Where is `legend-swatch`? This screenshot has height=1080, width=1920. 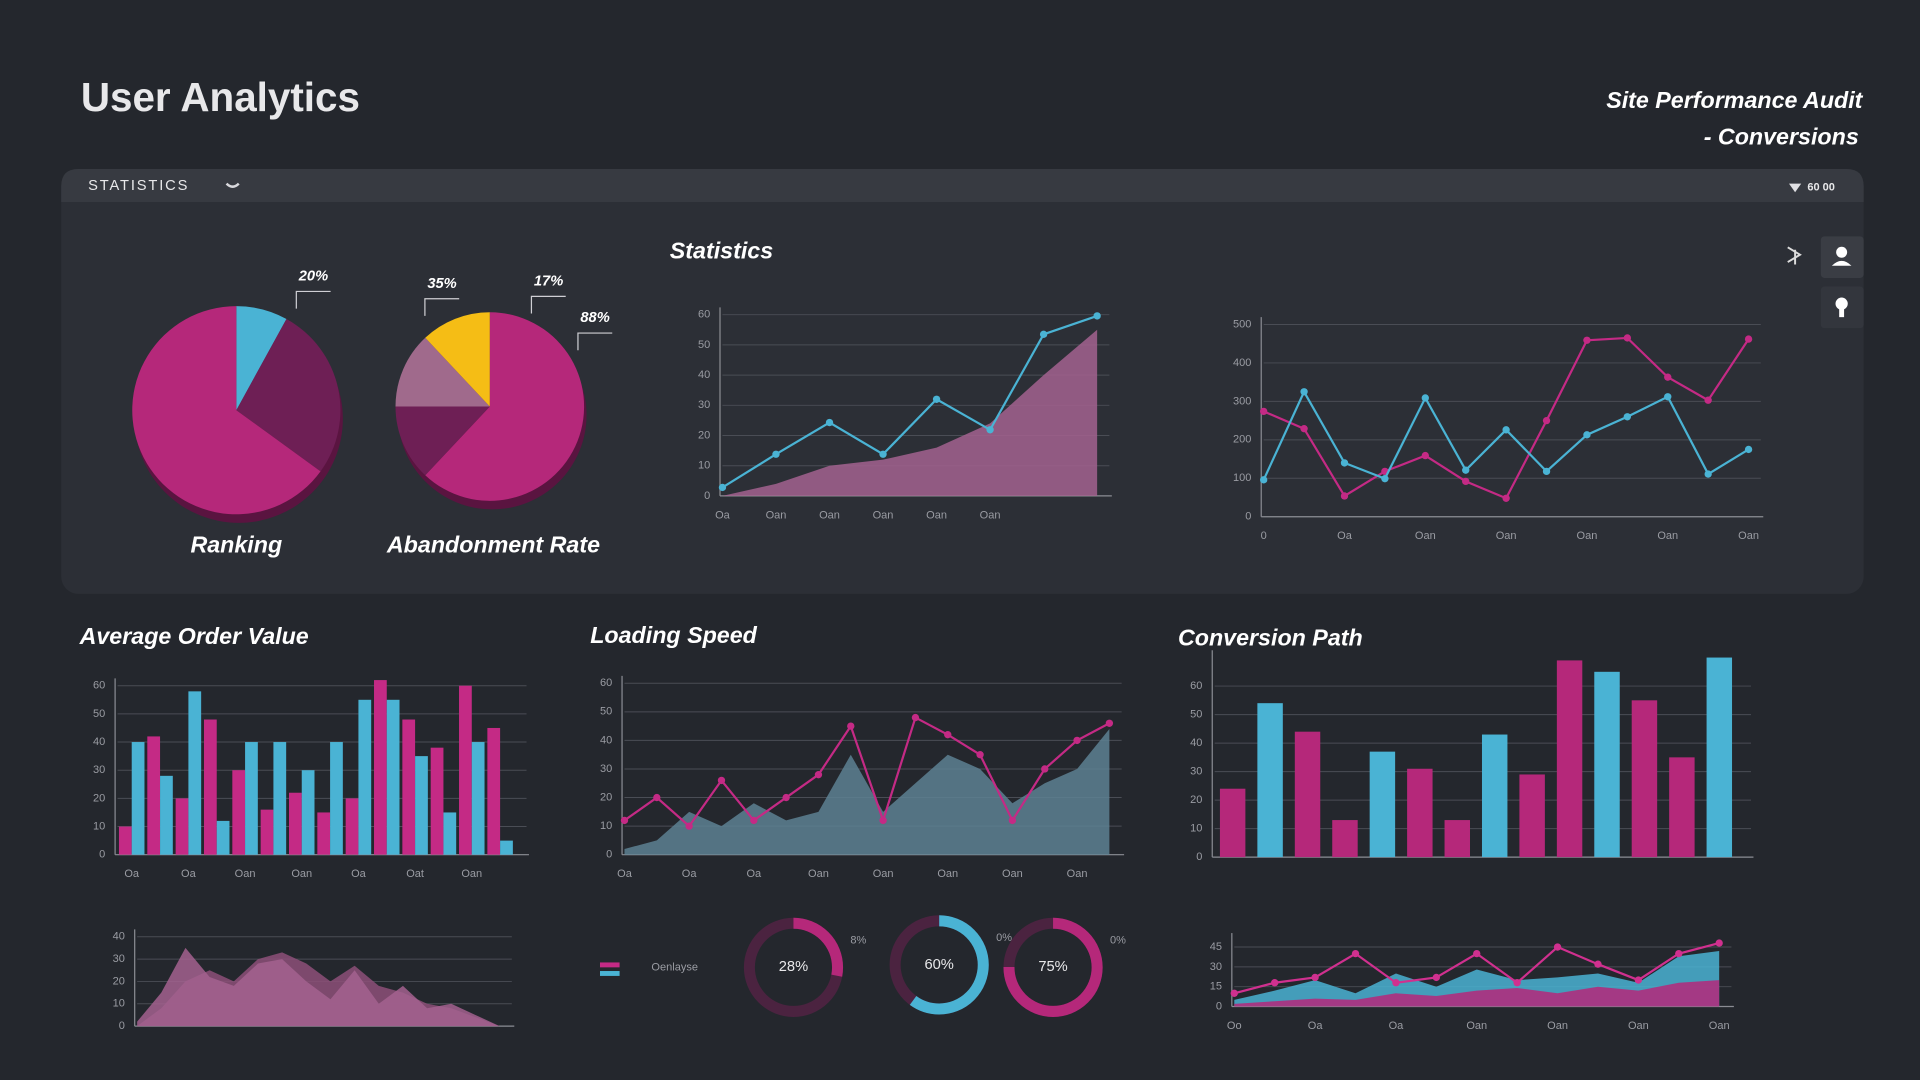
legend-swatch is located at coordinates (610, 973).